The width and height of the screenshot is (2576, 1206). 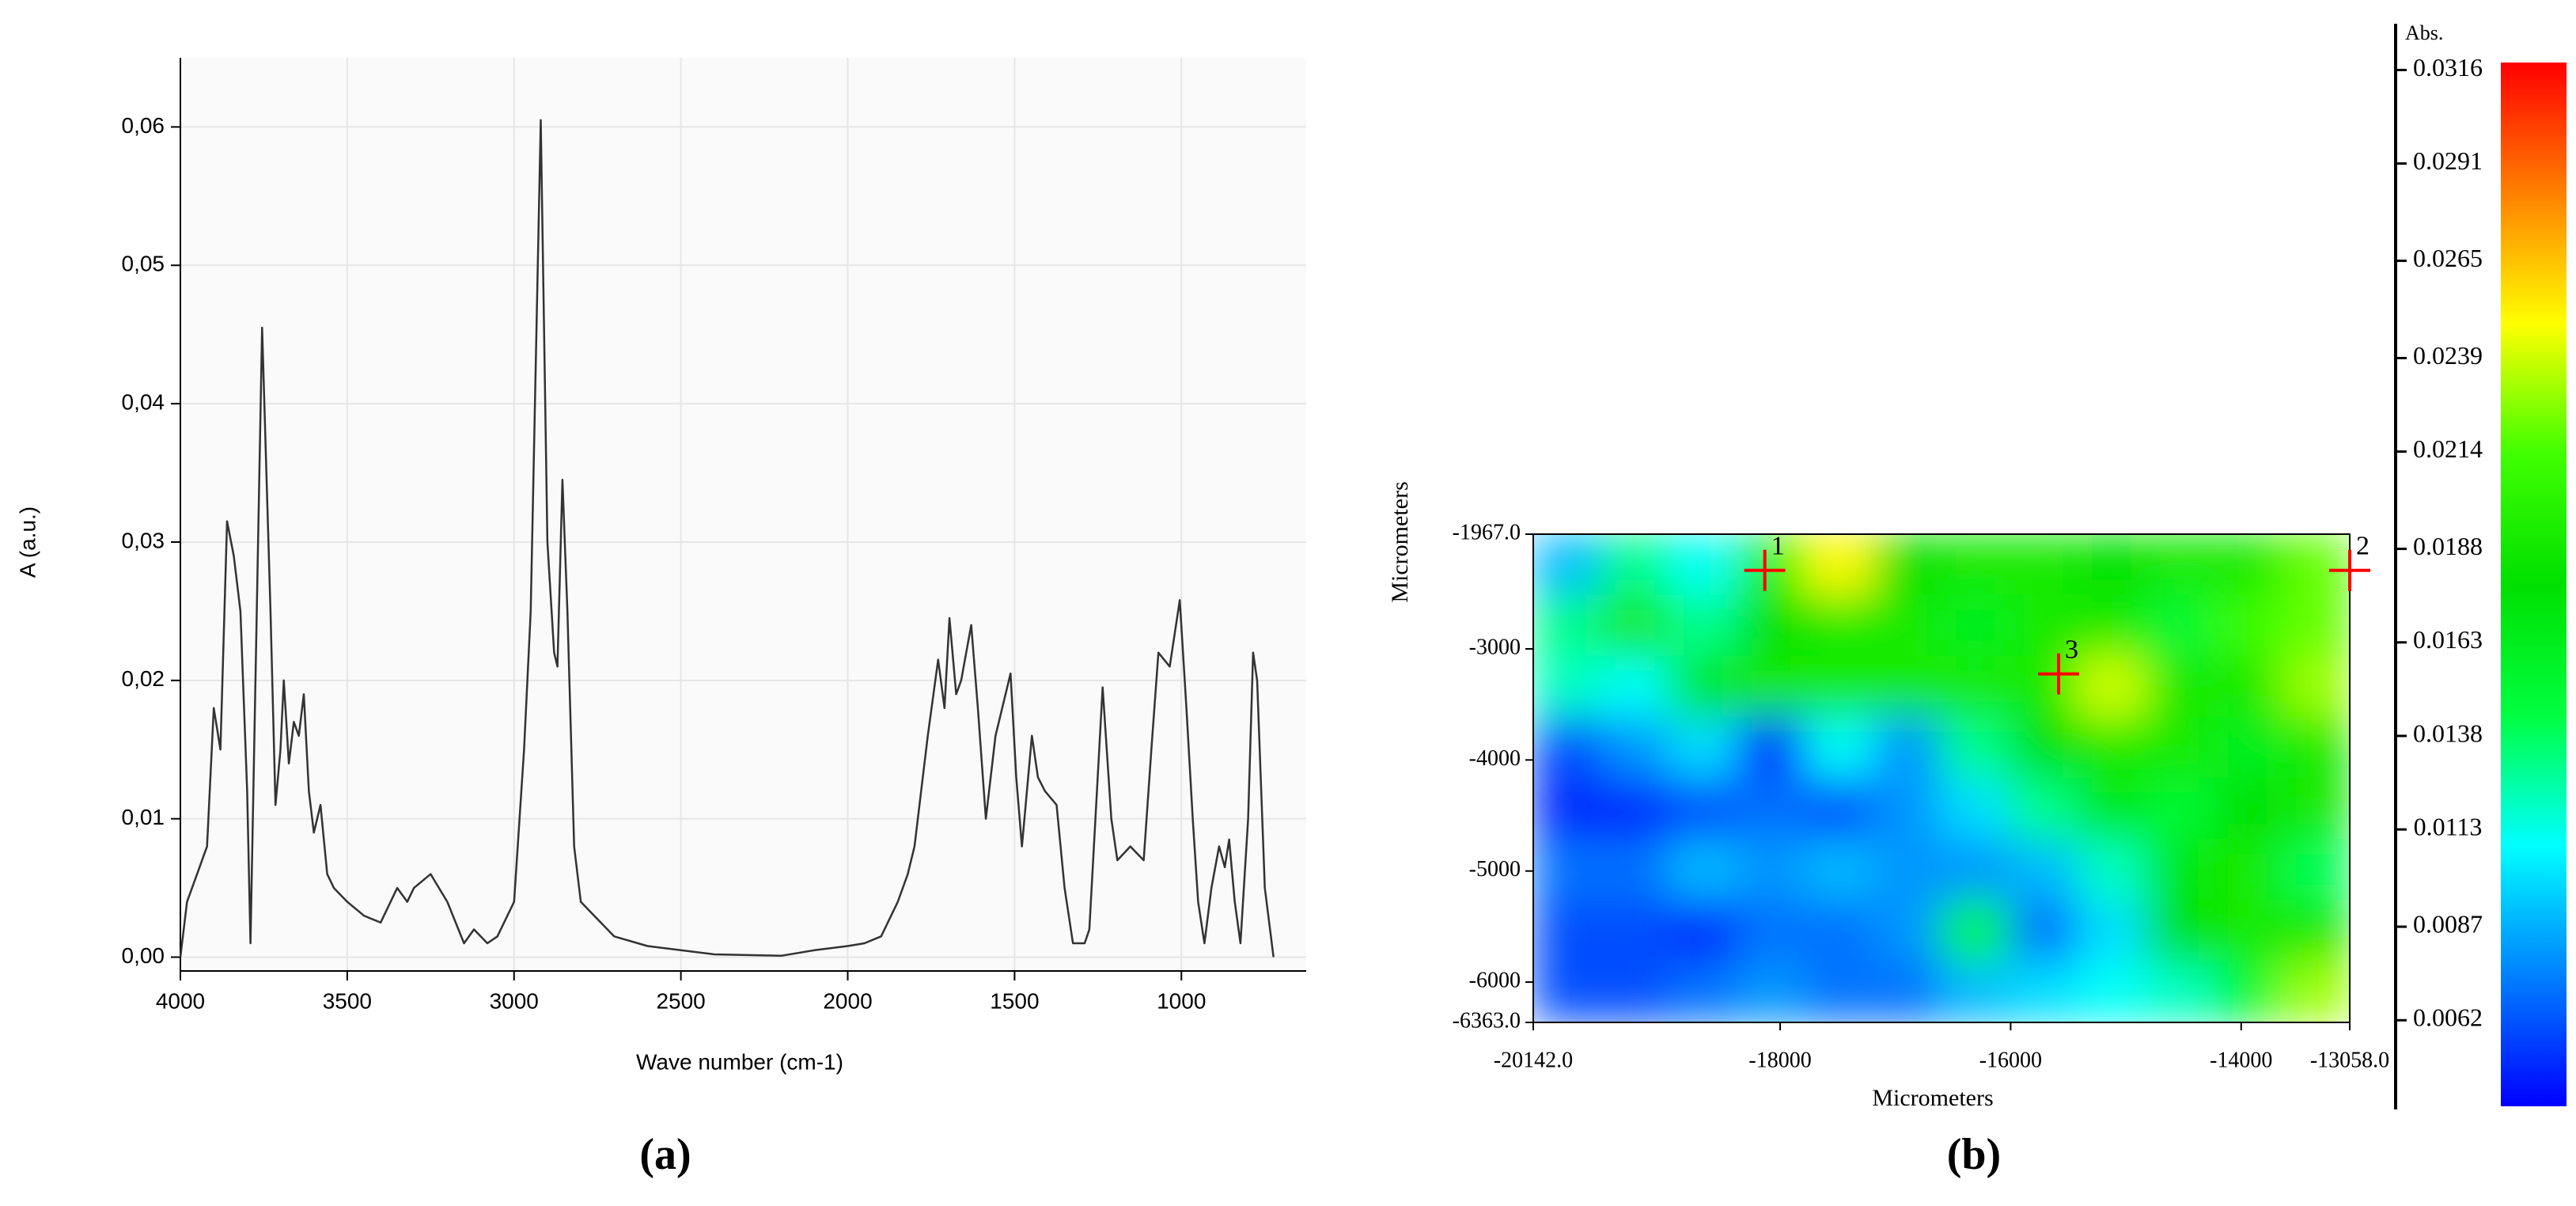 I want to click on x-tick-label: 4000, so click(x=180, y=1001).